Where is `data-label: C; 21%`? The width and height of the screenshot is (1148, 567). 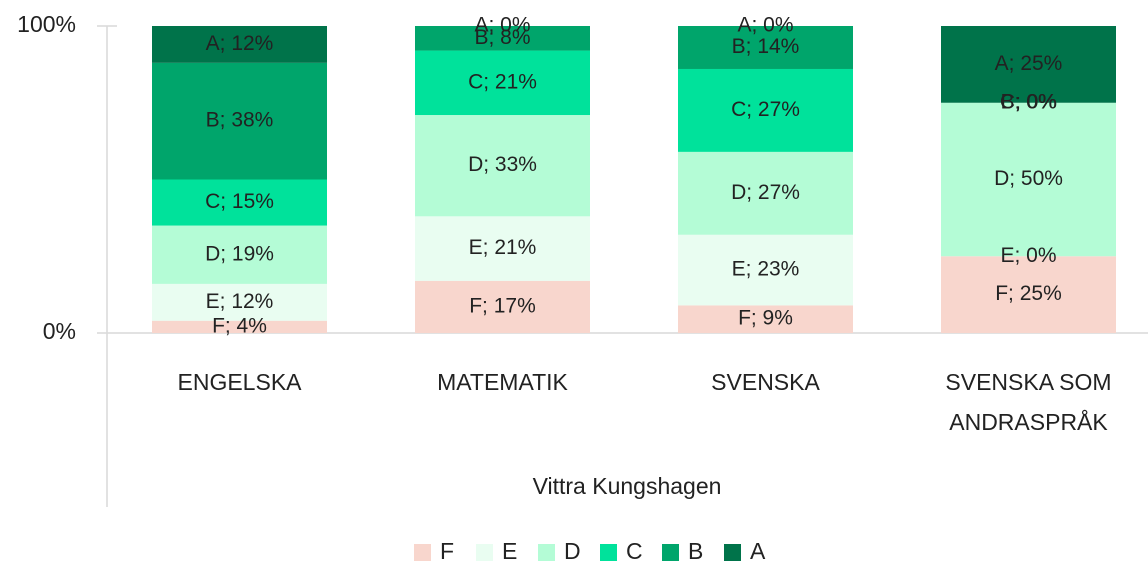
data-label: C; 21% is located at coordinates (502, 81).